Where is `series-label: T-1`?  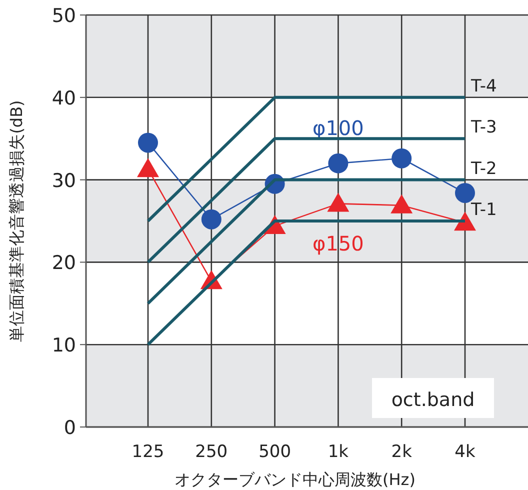 series-label: T-1 is located at coordinates (483, 210).